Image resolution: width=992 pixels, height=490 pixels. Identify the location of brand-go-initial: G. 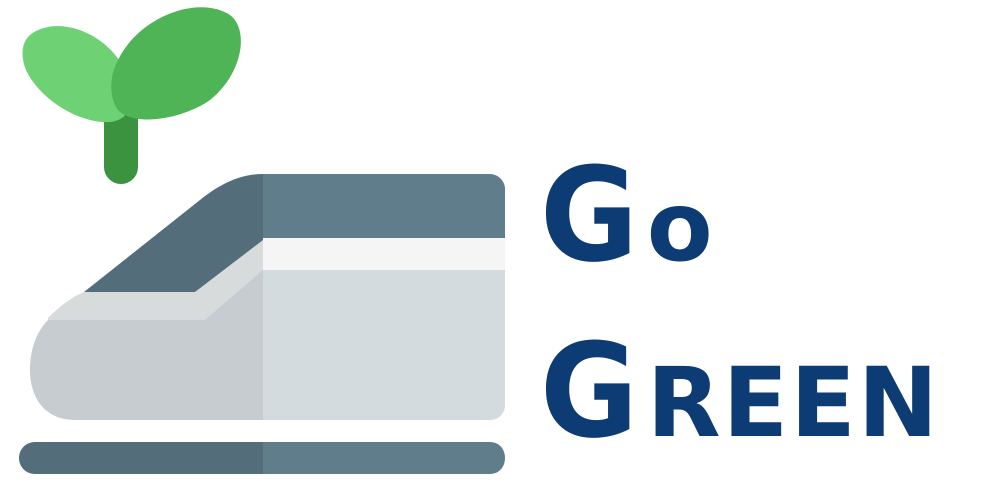
(589, 215).